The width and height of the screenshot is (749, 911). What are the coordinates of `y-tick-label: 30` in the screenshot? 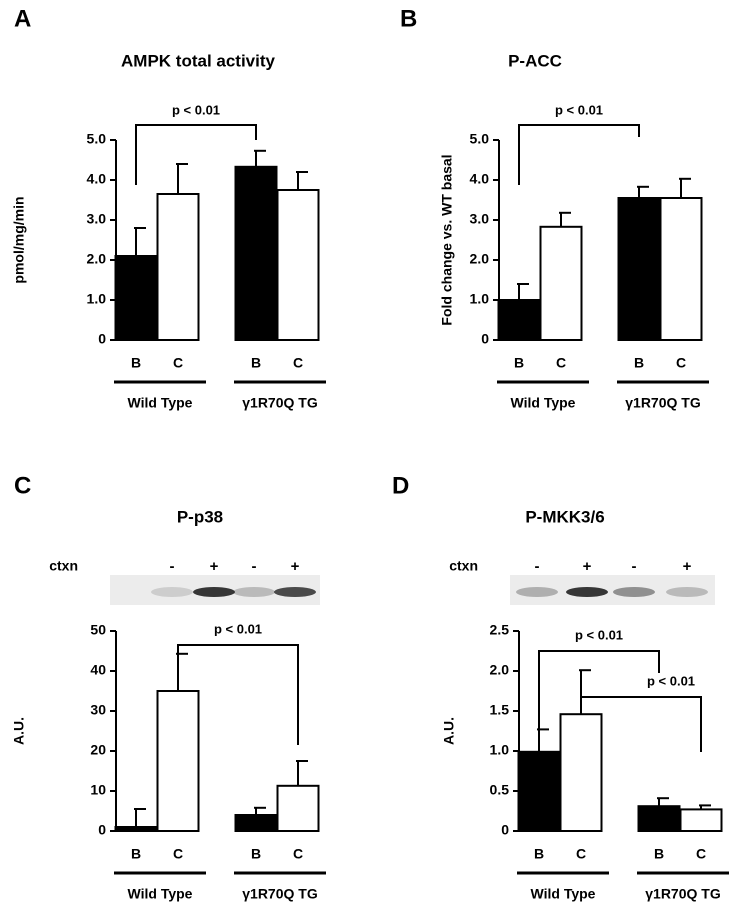 It's located at (98, 710).